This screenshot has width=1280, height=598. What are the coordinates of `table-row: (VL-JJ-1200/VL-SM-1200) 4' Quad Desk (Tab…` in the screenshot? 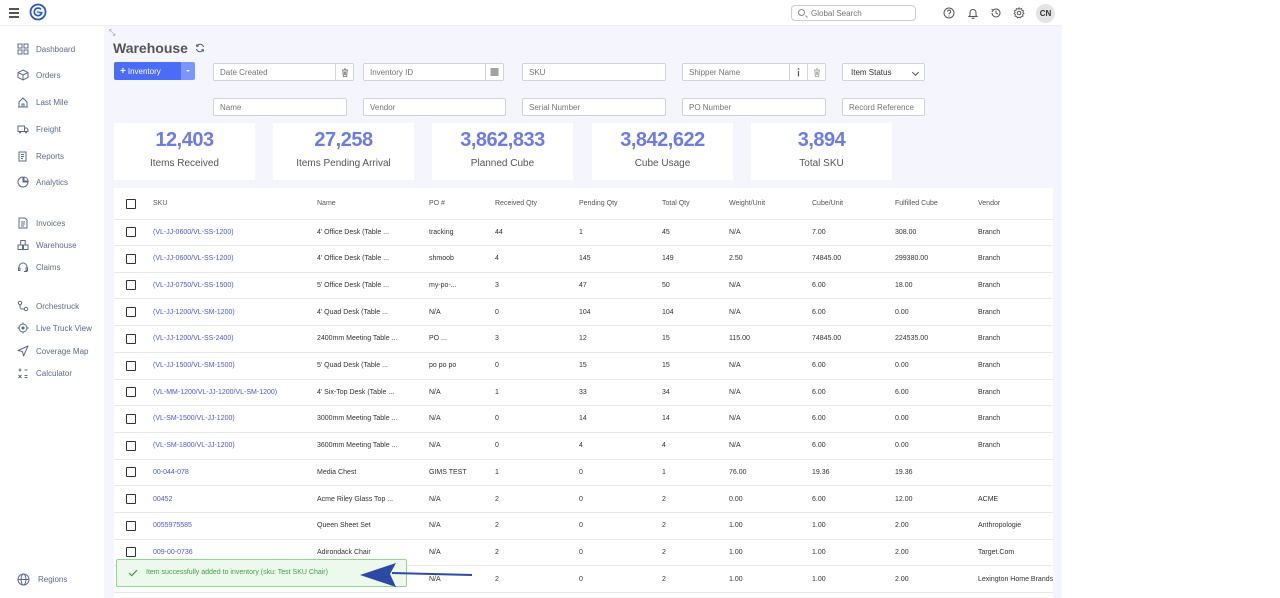 It's located at (583, 313).